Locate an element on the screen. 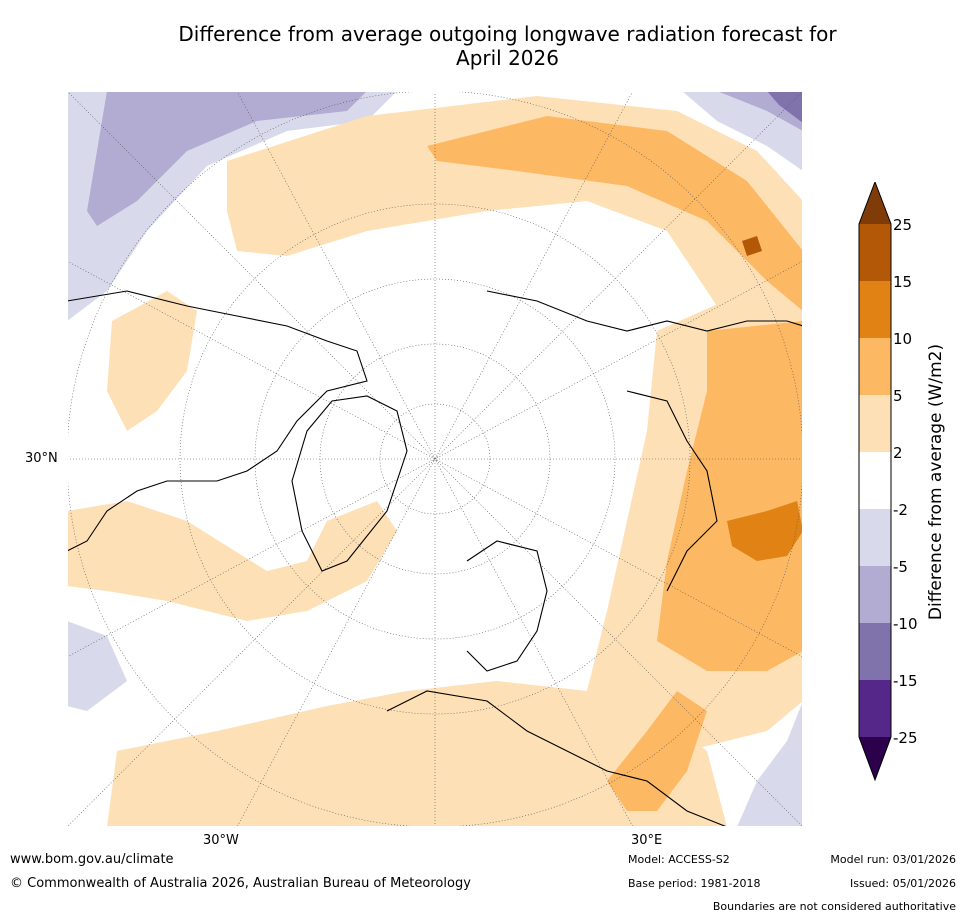 This screenshot has width=965, height=919. colorbar-arrow-bottom is located at coordinates (875, 758).